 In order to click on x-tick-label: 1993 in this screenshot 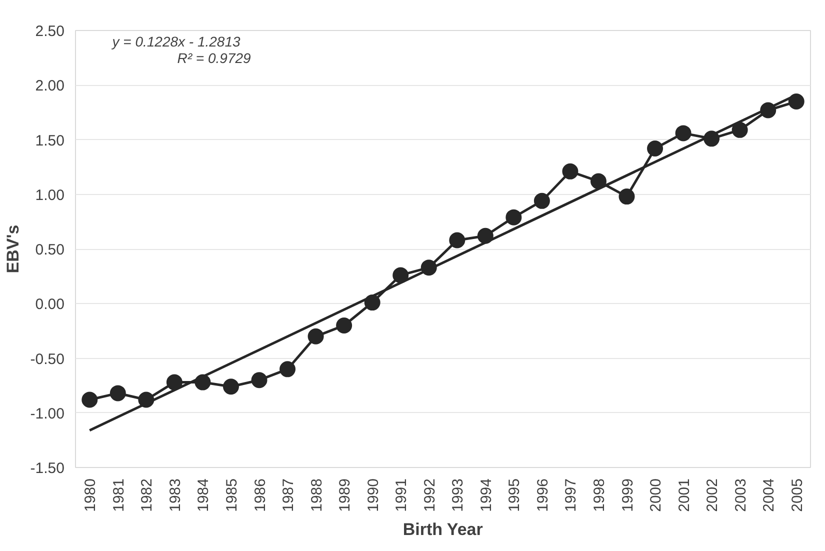, I will do `click(458, 495)`.